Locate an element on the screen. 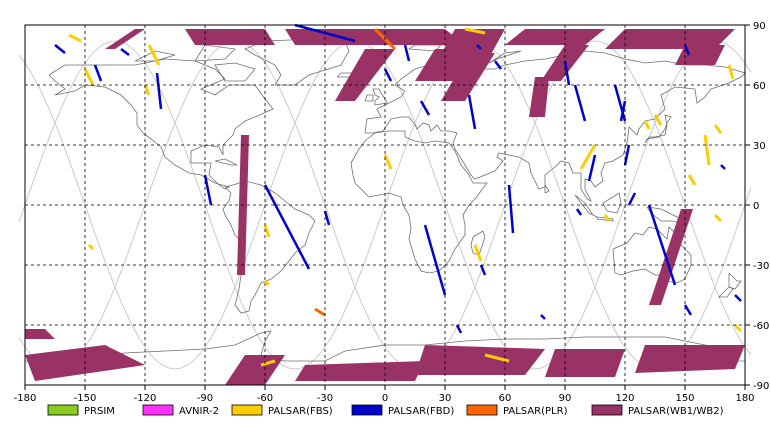 The width and height of the screenshot is (770, 430). y-tick-label: 30 is located at coordinates (759, 146).